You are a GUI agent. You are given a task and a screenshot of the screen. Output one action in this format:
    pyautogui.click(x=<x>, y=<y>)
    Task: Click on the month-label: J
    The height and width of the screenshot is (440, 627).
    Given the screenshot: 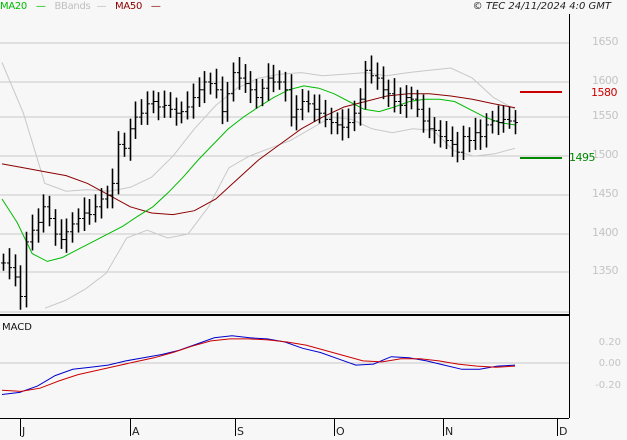 What is the action you would take?
    pyautogui.click(x=24, y=431)
    